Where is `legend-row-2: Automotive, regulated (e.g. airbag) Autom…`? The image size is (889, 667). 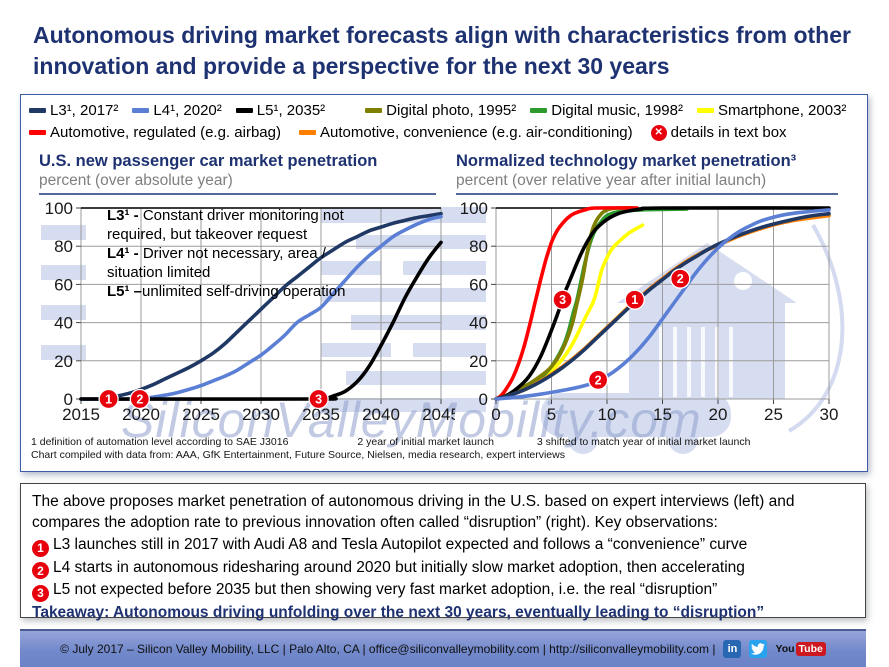
legend-row-2: Automotive, regulated (e.g. airbag) Autom… is located at coordinates (408, 132).